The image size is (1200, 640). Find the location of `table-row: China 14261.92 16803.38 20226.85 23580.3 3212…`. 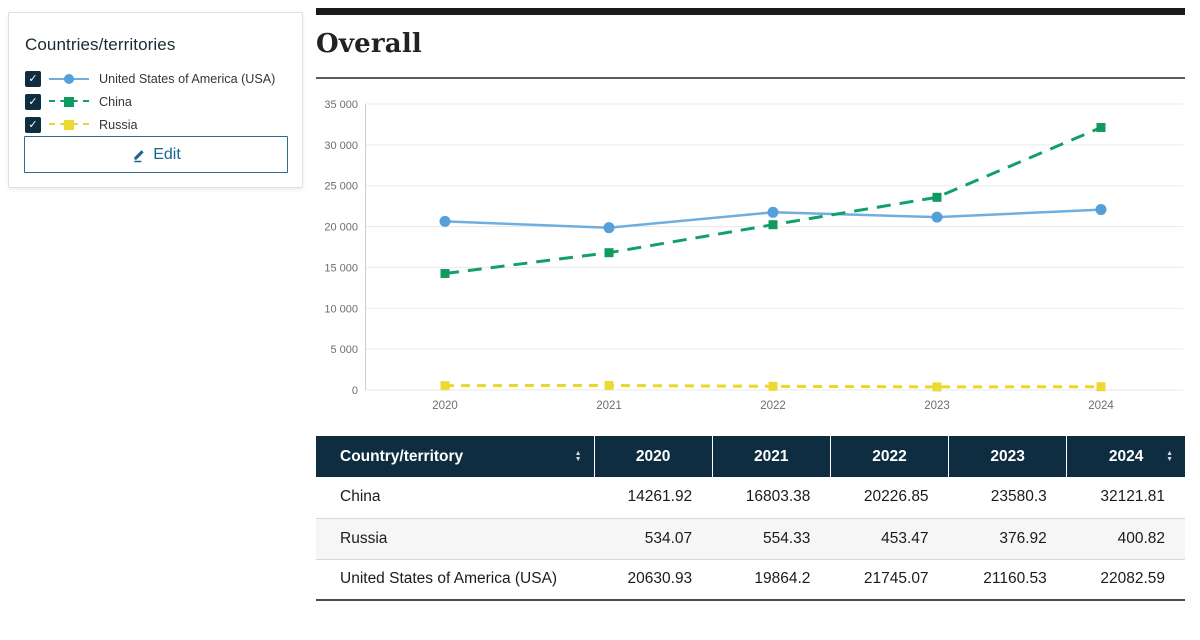

table-row: China 14261.92 16803.38 20226.85 23580.3 3212… is located at coordinates (750, 497).